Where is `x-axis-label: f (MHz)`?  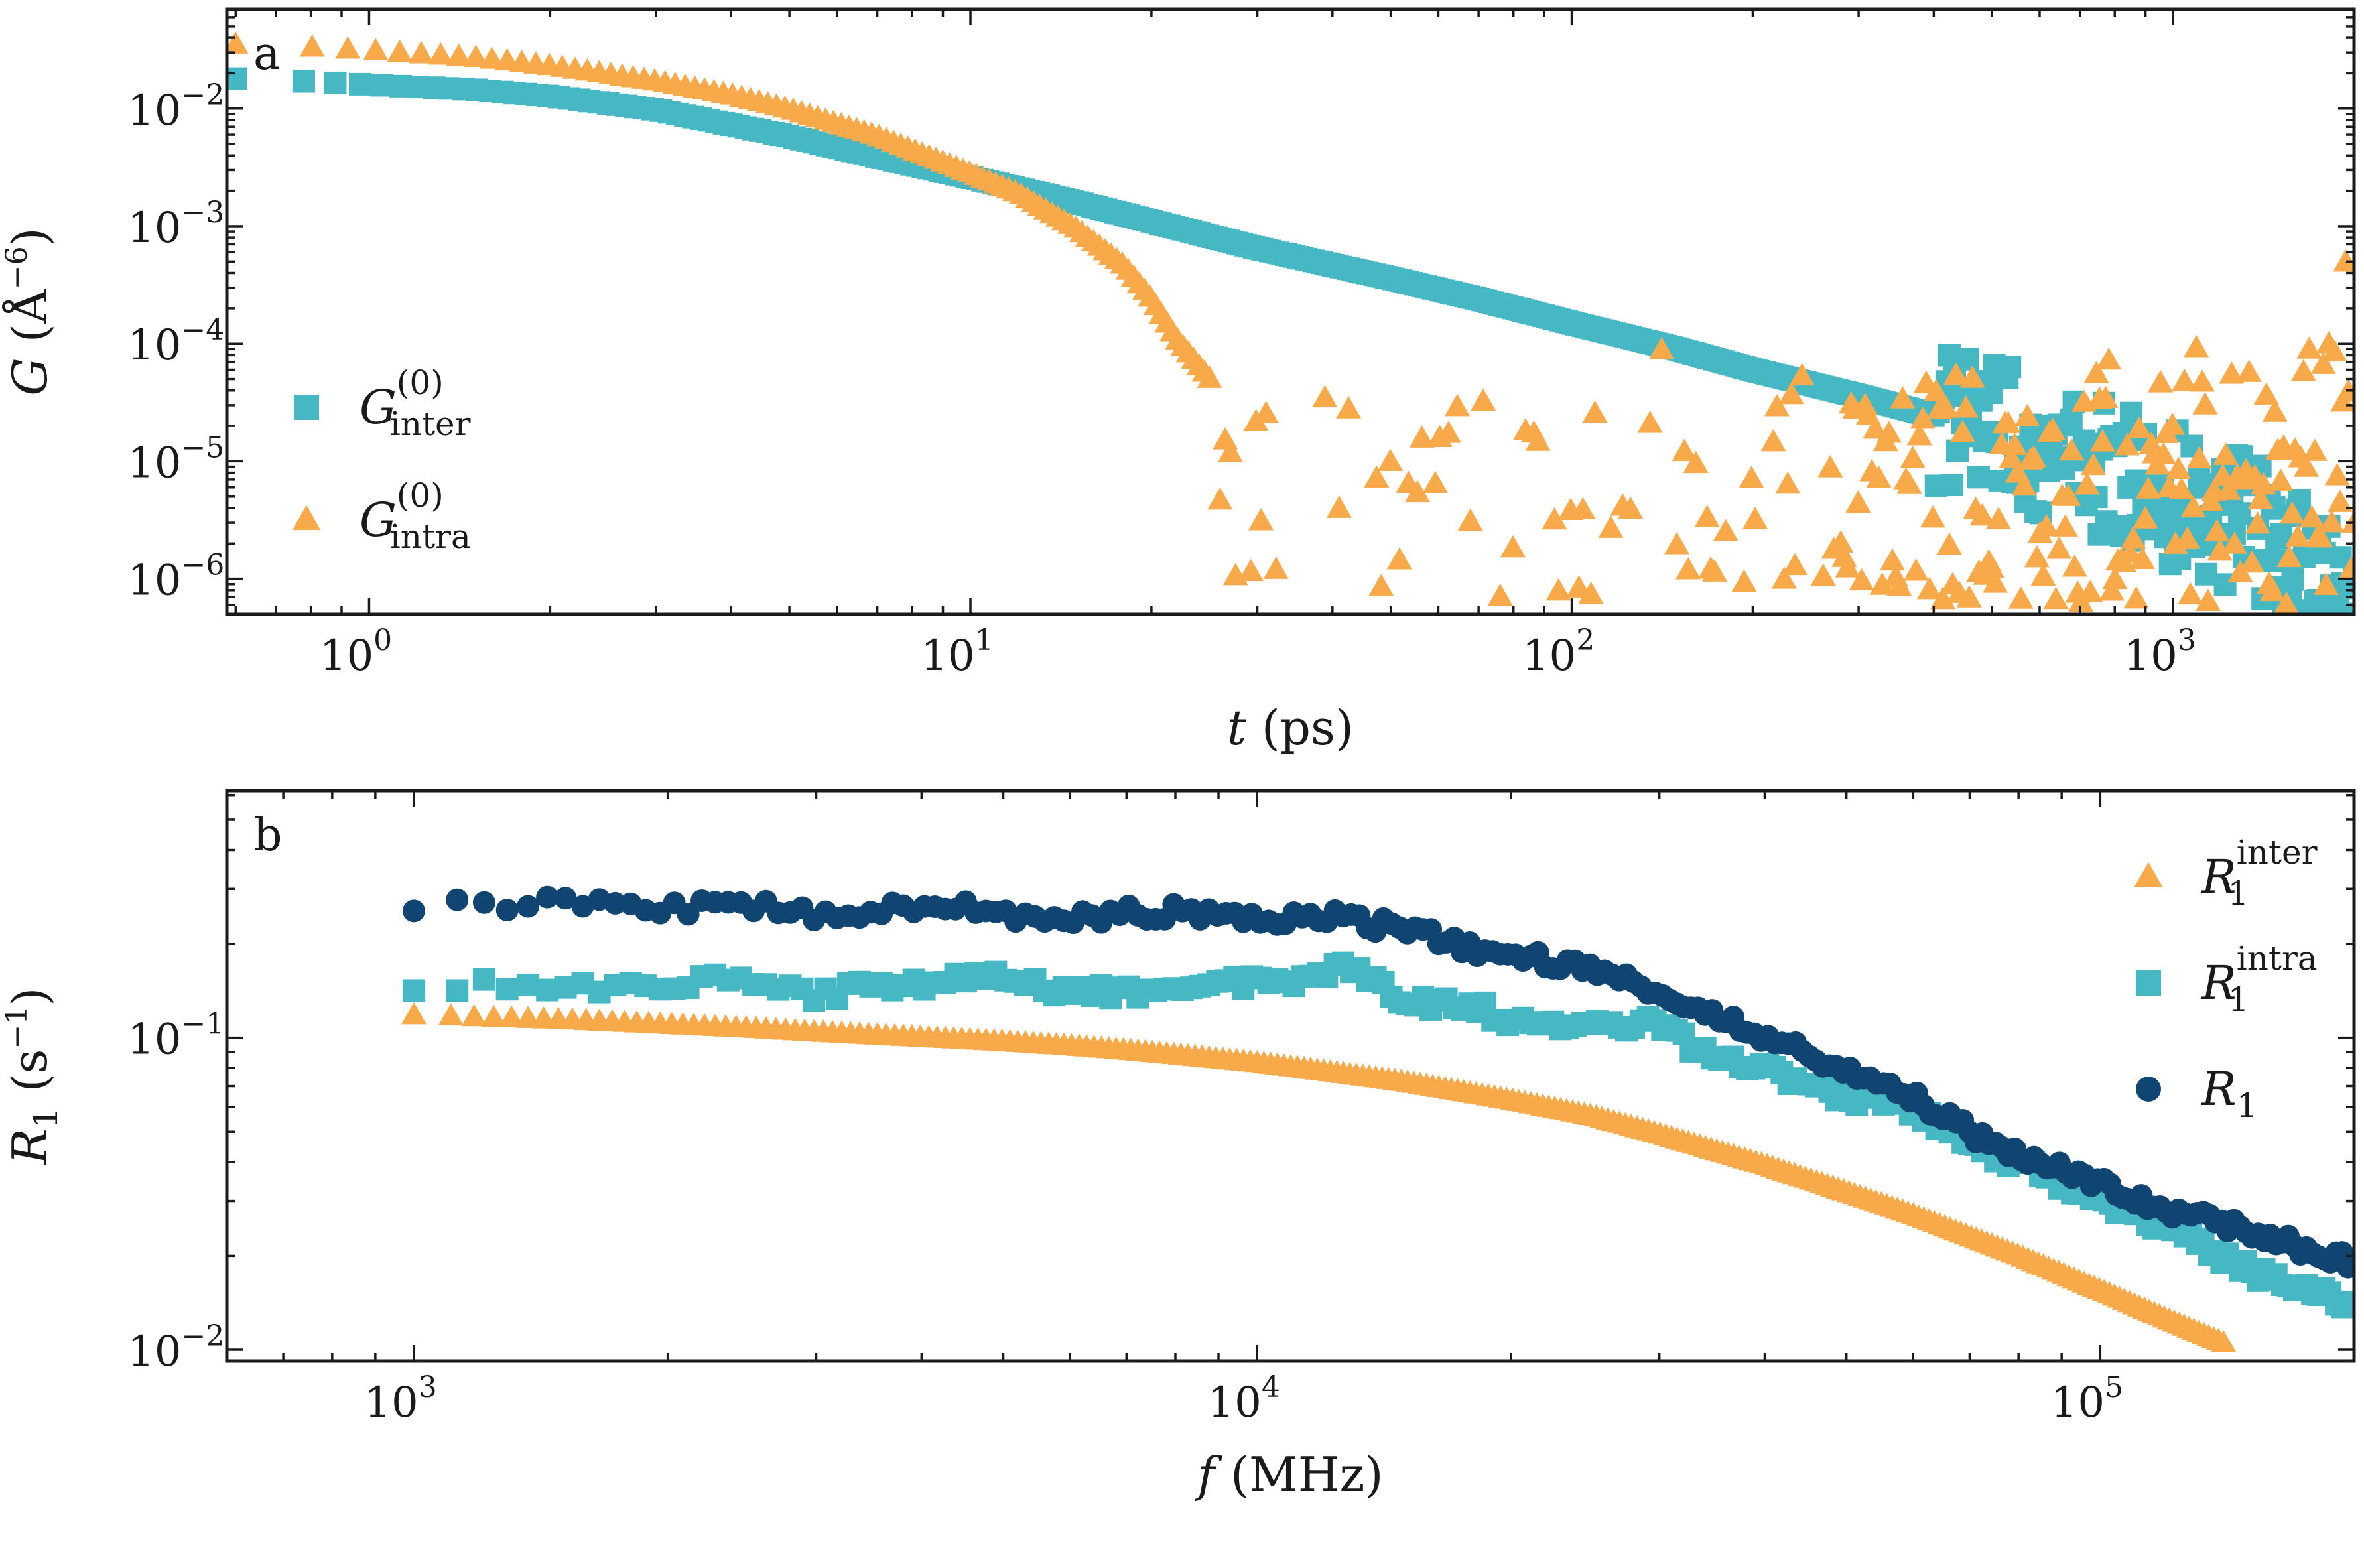 x-axis-label: f (MHz) is located at coordinates (1288, 1475).